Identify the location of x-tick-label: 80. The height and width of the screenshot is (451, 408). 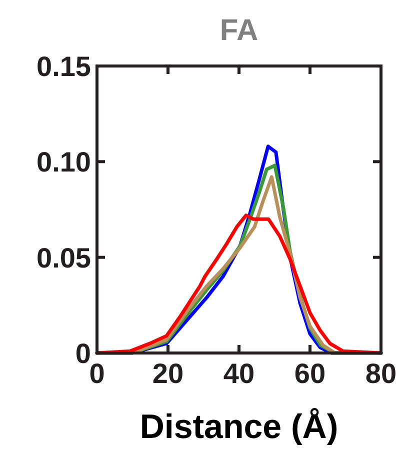
(381, 373).